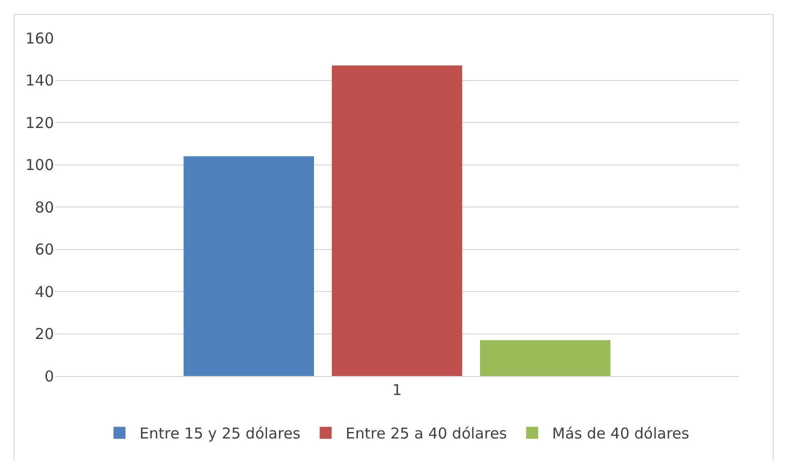  What do you see at coordinates (39, 123) in the screenshot?
I see `y-tick-label: 120` at bounding box center [39, 123].